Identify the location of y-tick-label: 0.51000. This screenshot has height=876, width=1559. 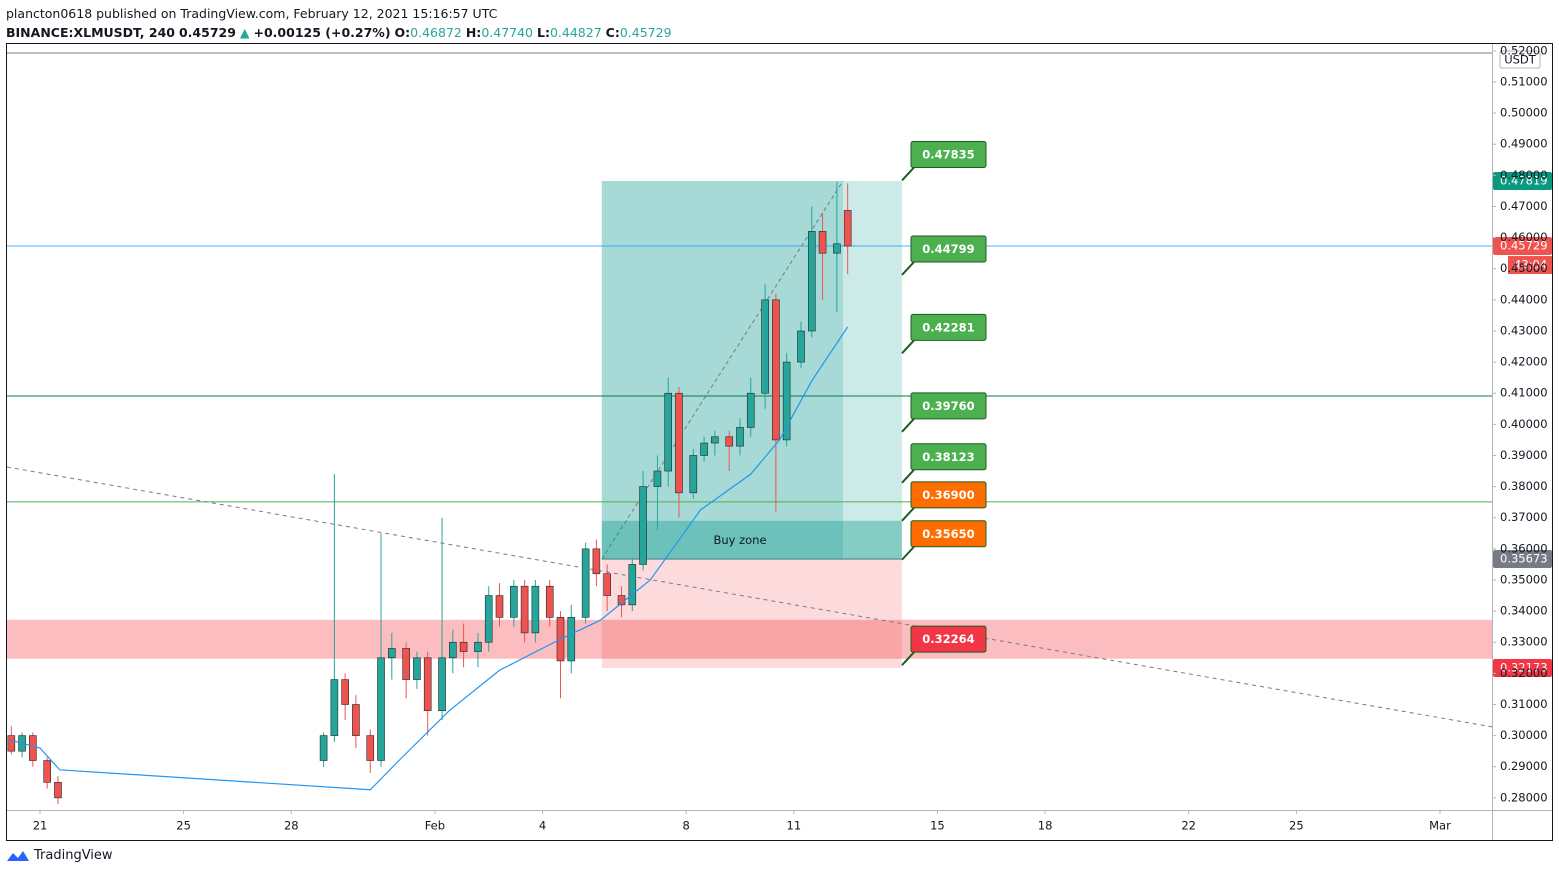
(1524, 81).